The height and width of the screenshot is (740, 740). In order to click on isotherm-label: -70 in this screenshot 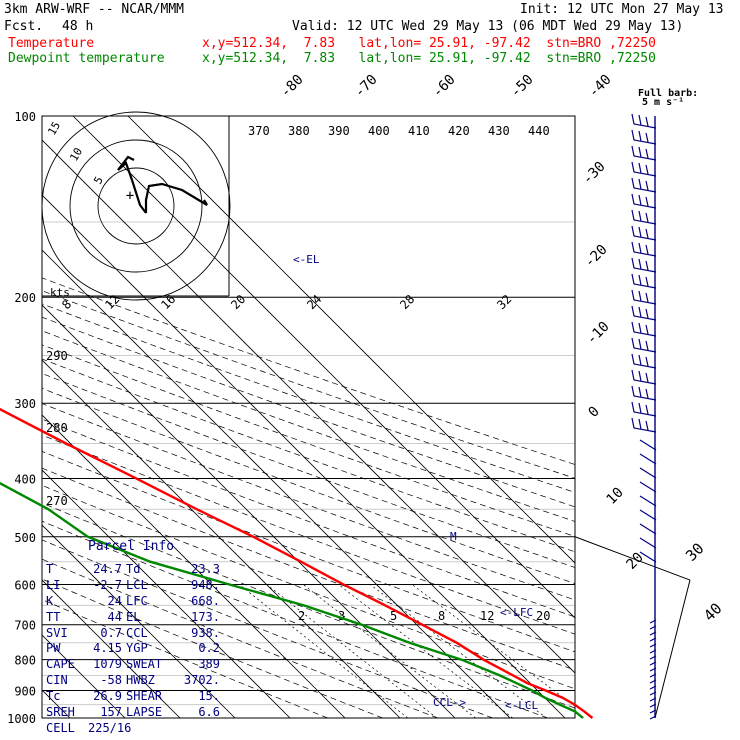, I will do `click(366, 86)`.